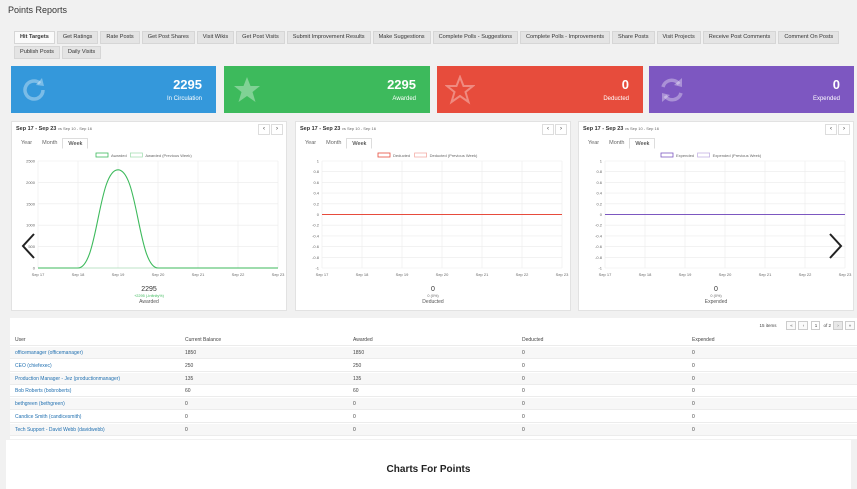  I want to click on table-cell: 250, so click(357, 365).